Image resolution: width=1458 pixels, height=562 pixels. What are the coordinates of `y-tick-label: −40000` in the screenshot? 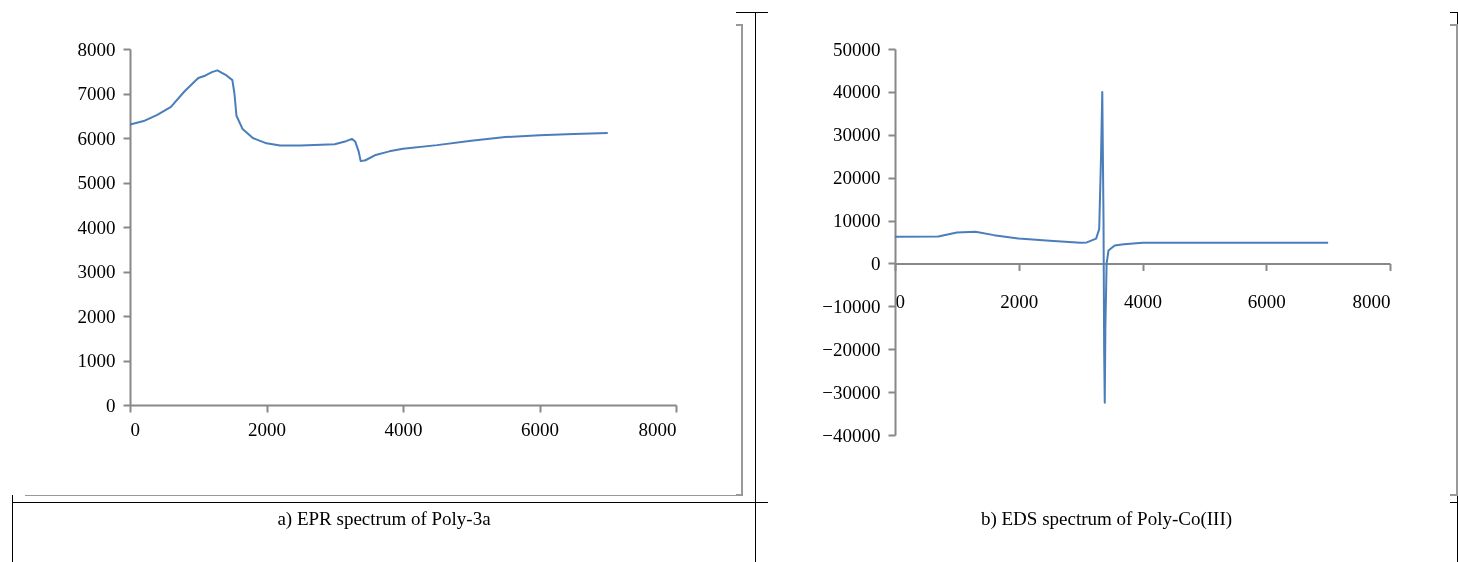 It's located at (851, 435).